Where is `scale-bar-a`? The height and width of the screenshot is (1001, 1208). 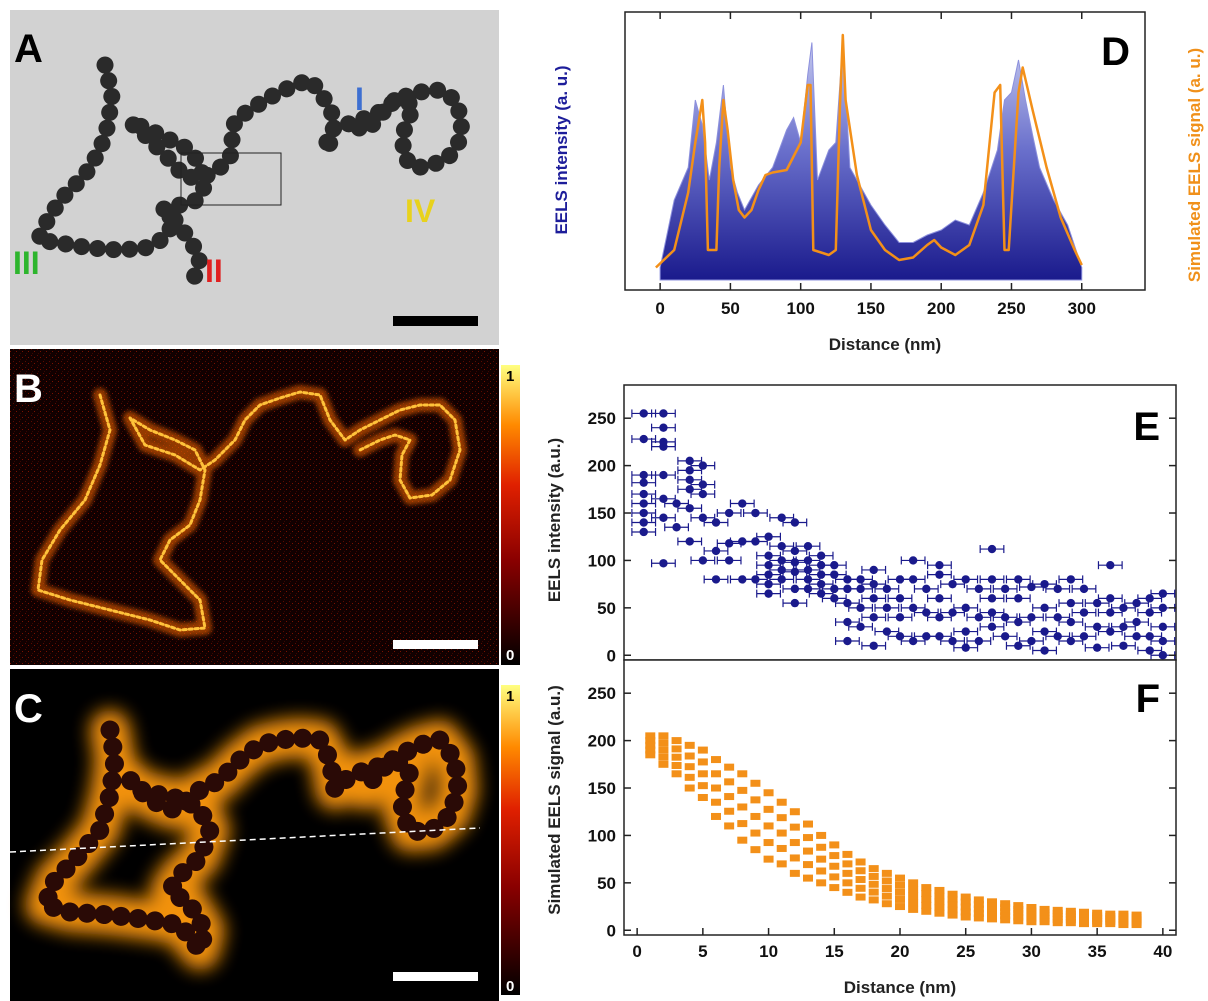 scale-bar-a is located at coordinates (435, 321).